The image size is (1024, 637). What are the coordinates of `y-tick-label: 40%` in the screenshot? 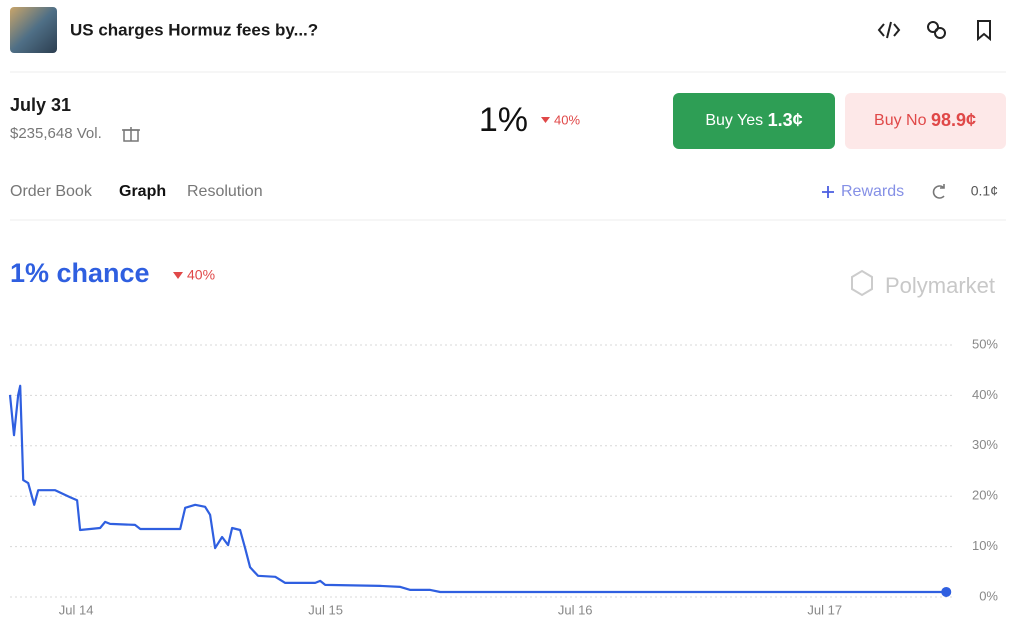 It's located at (985, 394).